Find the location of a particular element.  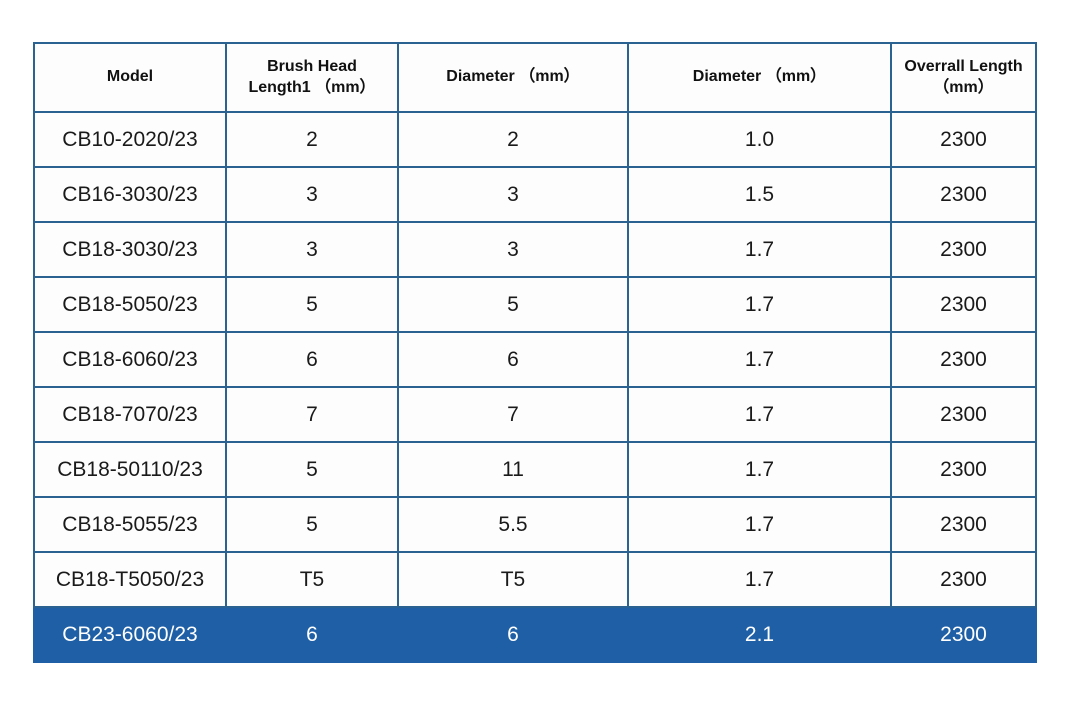

cell-diameter2: 1.5 is located at coordinates (759, 194).